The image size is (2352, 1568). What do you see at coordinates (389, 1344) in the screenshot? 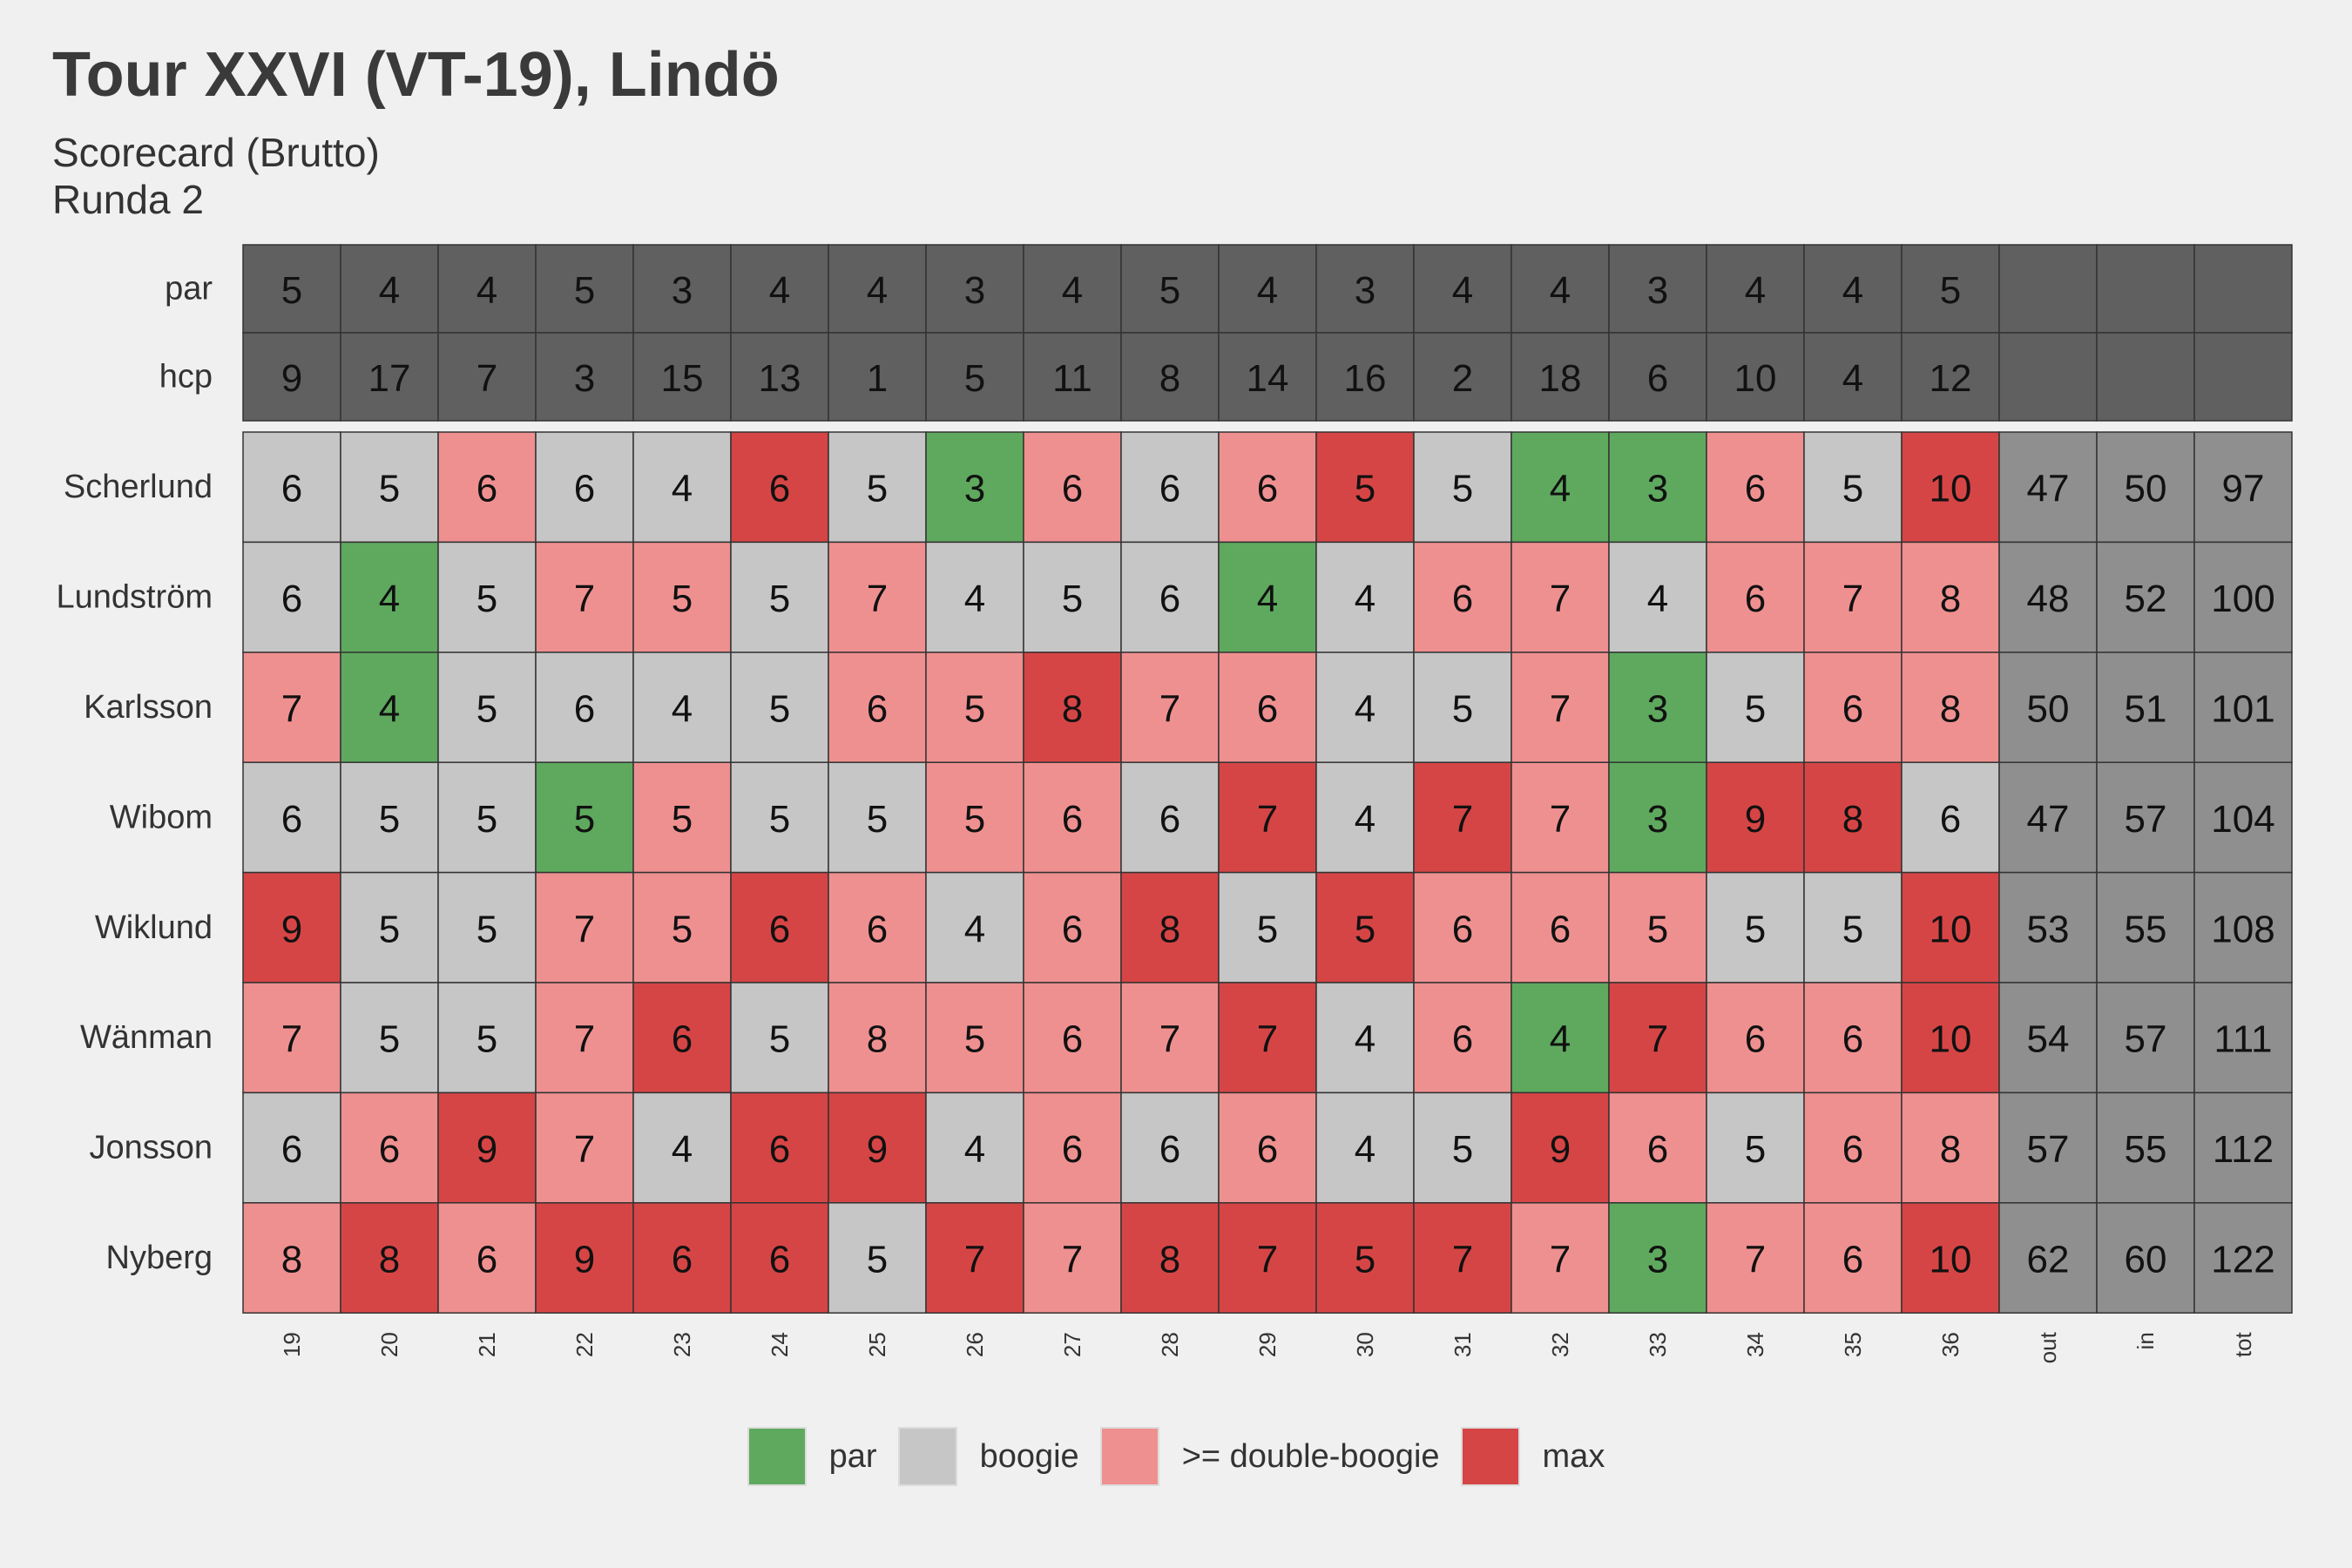
I see `column-label: 20` at bounding box center [389, 1344].